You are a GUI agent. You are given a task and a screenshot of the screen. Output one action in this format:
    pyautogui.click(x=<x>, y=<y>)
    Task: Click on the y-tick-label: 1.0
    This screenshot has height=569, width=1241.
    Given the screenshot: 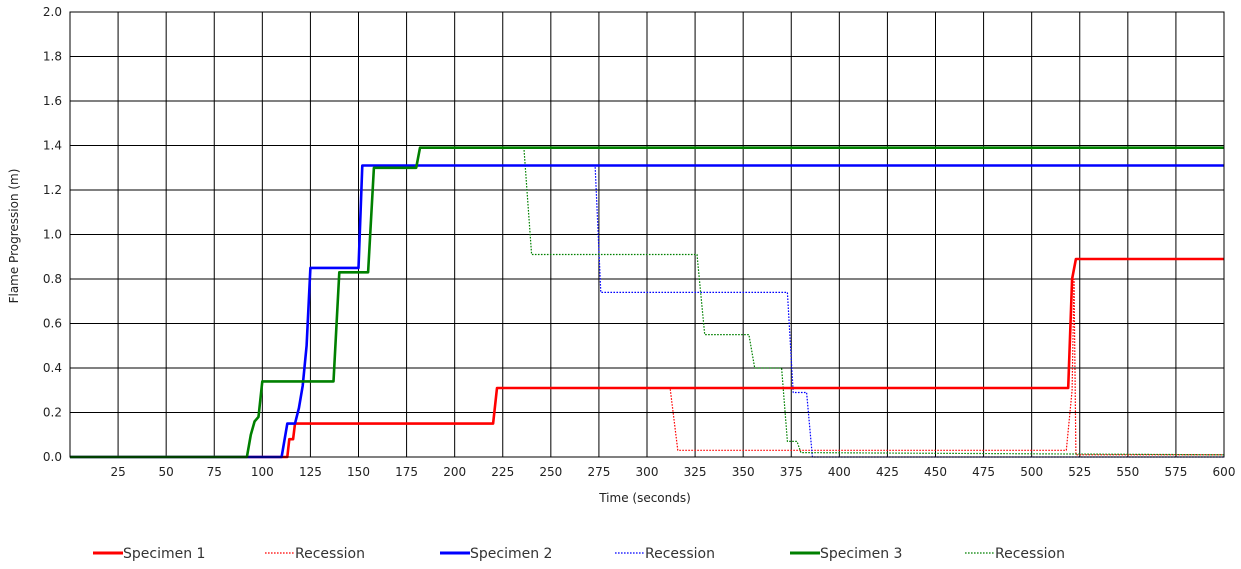 What is the action you would take?
    pyautogui.click(x=52, y=235)
    